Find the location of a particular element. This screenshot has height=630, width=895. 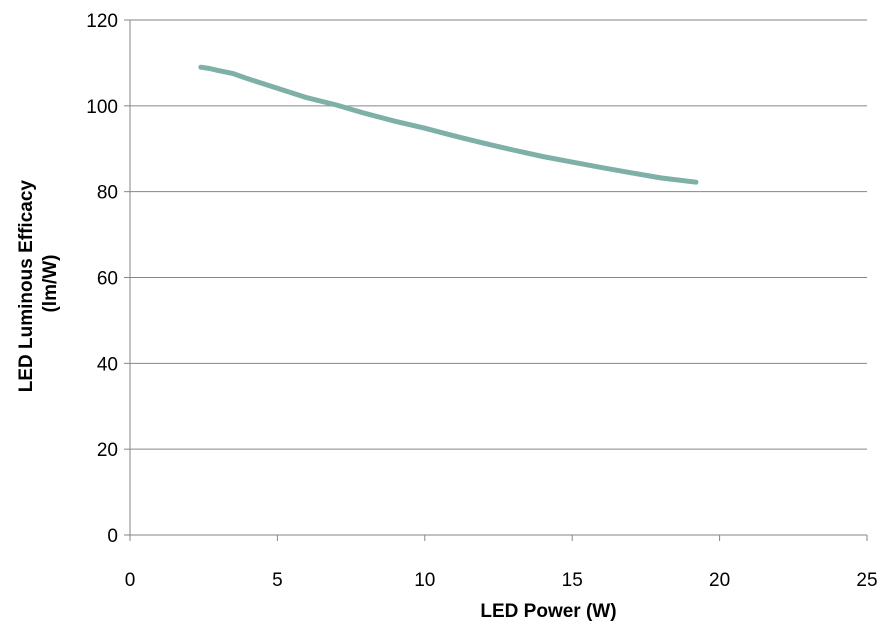

x-axis-title: LED Power (W) is located at coordinates (548, 611).